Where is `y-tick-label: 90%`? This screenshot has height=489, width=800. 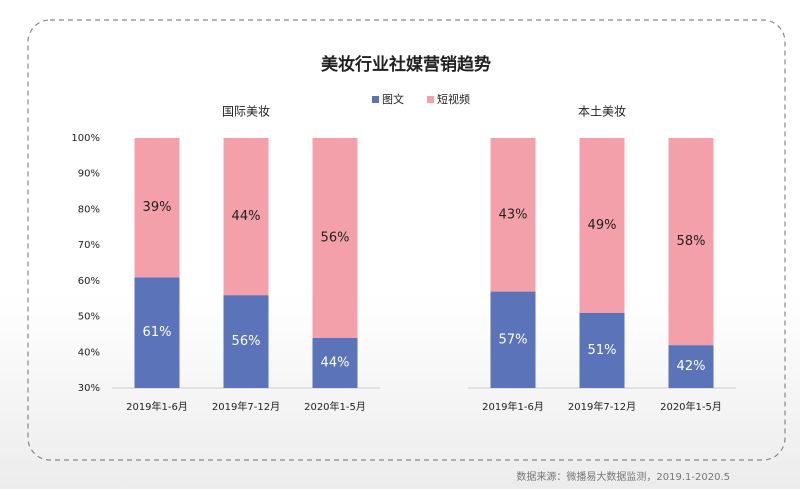
y-tick-label: 90% is located at coordinates (89, 174).